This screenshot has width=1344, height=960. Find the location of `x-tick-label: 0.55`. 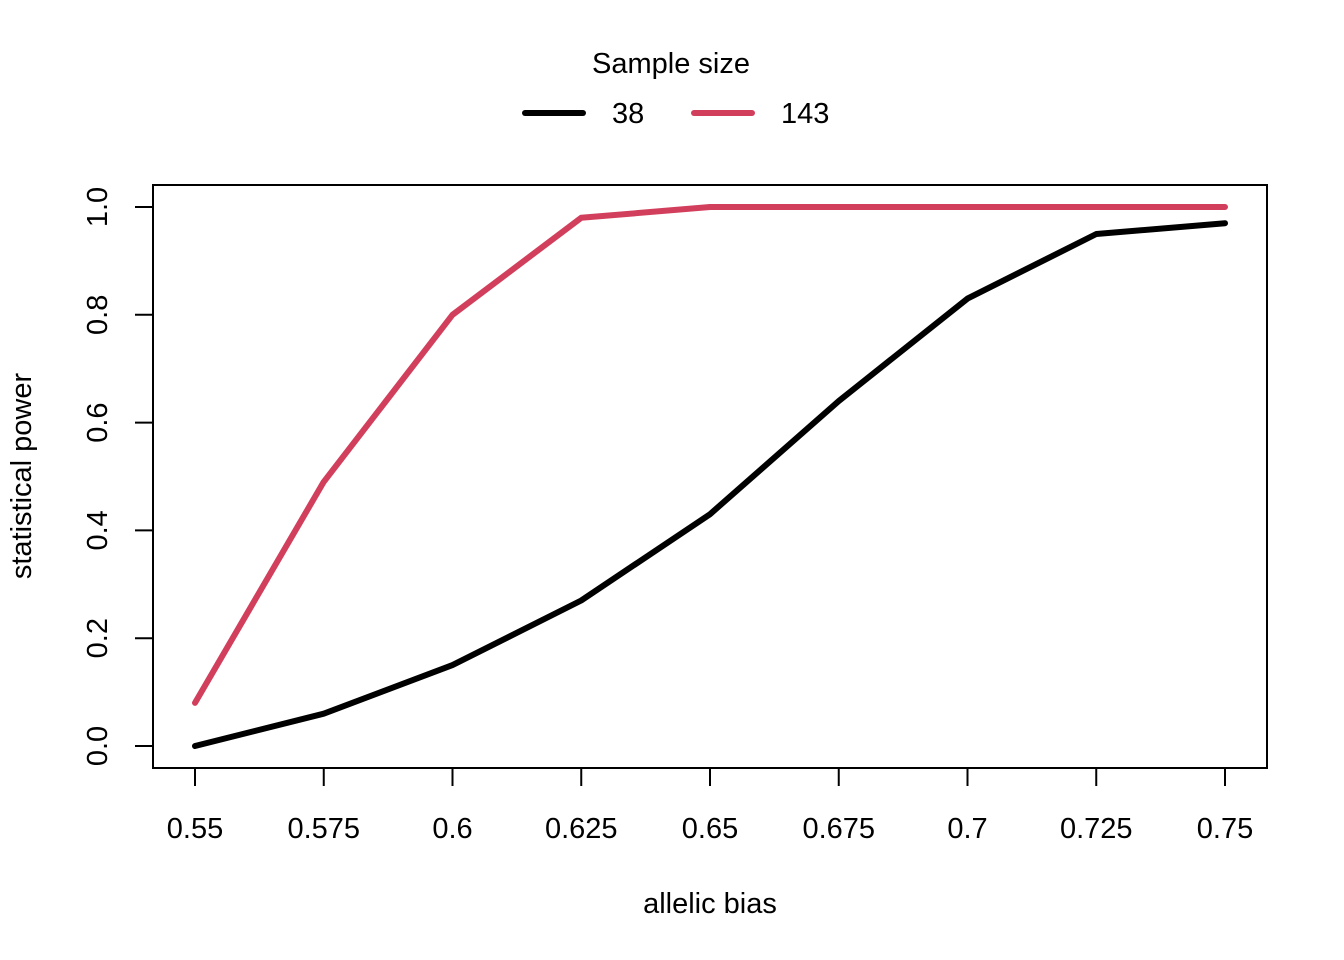

x-tick-label: 0.55 is located at coordinates (195, 829).